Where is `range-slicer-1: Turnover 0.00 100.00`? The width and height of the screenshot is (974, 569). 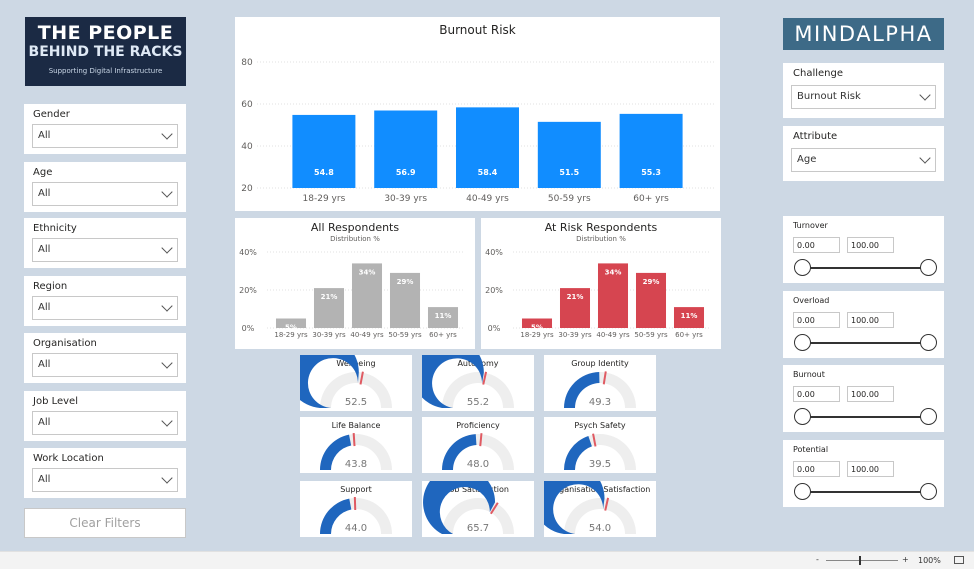 range-slicer-1: Turnover 0.00 100.00 is located at coordinates (863, 249).